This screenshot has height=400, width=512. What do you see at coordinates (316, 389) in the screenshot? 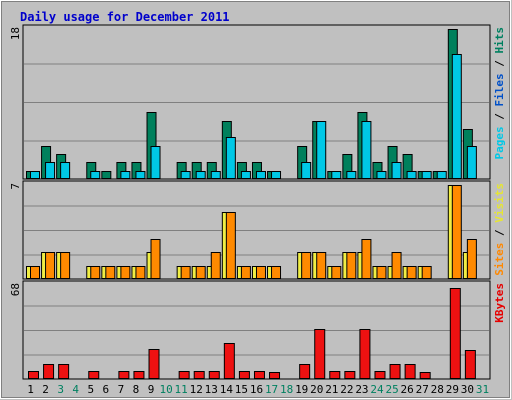
I see `x-label-day-20: 20` at bounding box center [316, 389].